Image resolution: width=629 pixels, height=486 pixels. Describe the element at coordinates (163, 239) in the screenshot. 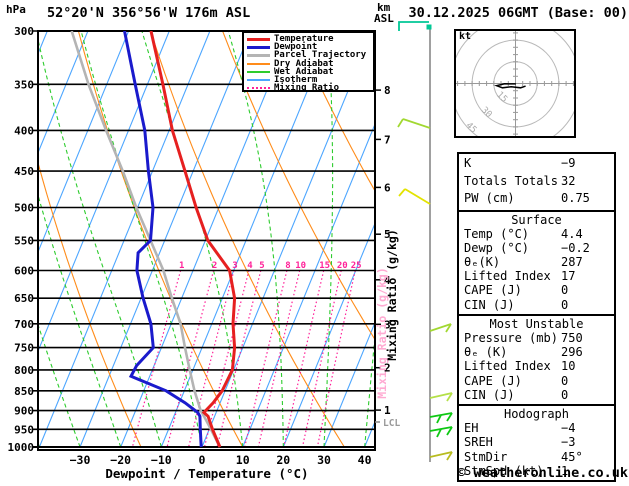

I see `dewpoint-curve` at that location.